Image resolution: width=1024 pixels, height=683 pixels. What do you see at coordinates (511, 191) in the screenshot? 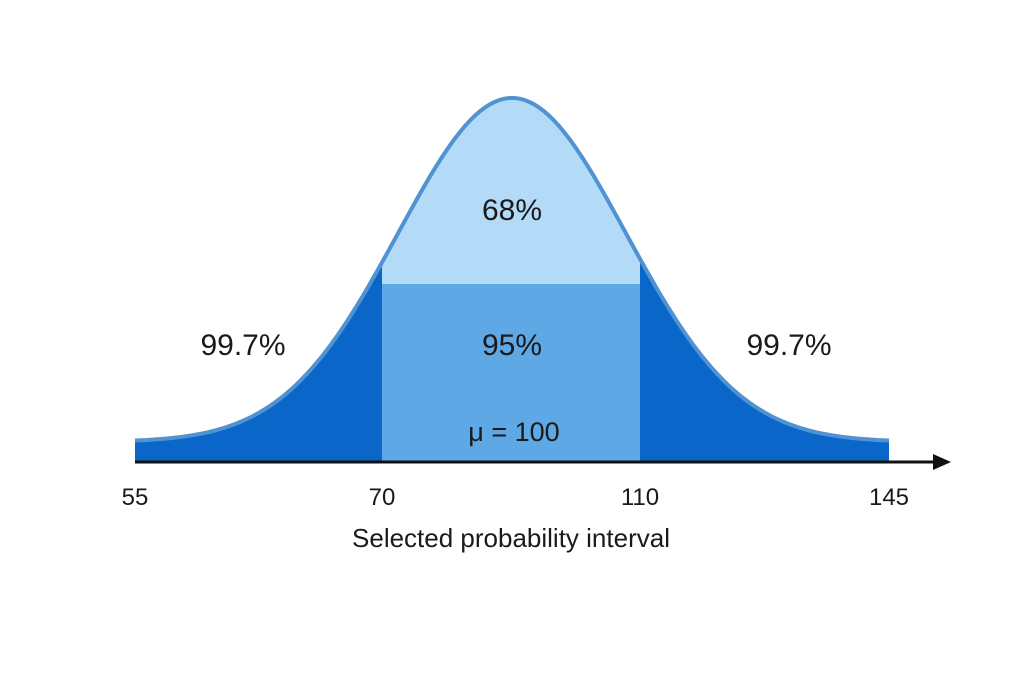
I see `center-region` at bounding box center [511, 191].